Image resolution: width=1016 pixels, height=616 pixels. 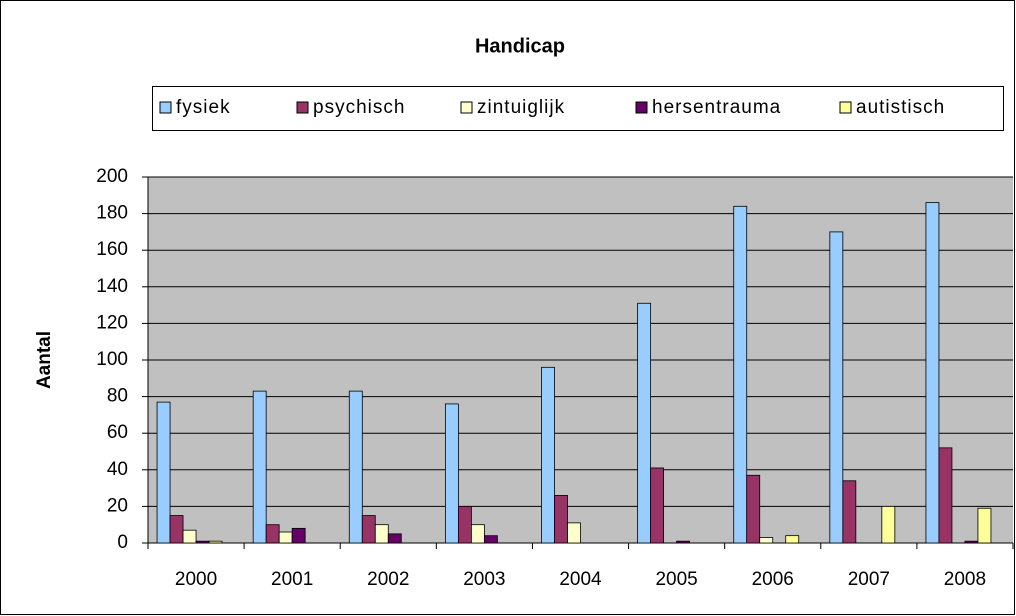 What do you see at coordinates (716, 107) in the screenshot?
I see `legend-label: hersentrauma` at bounding box center [716, 107].